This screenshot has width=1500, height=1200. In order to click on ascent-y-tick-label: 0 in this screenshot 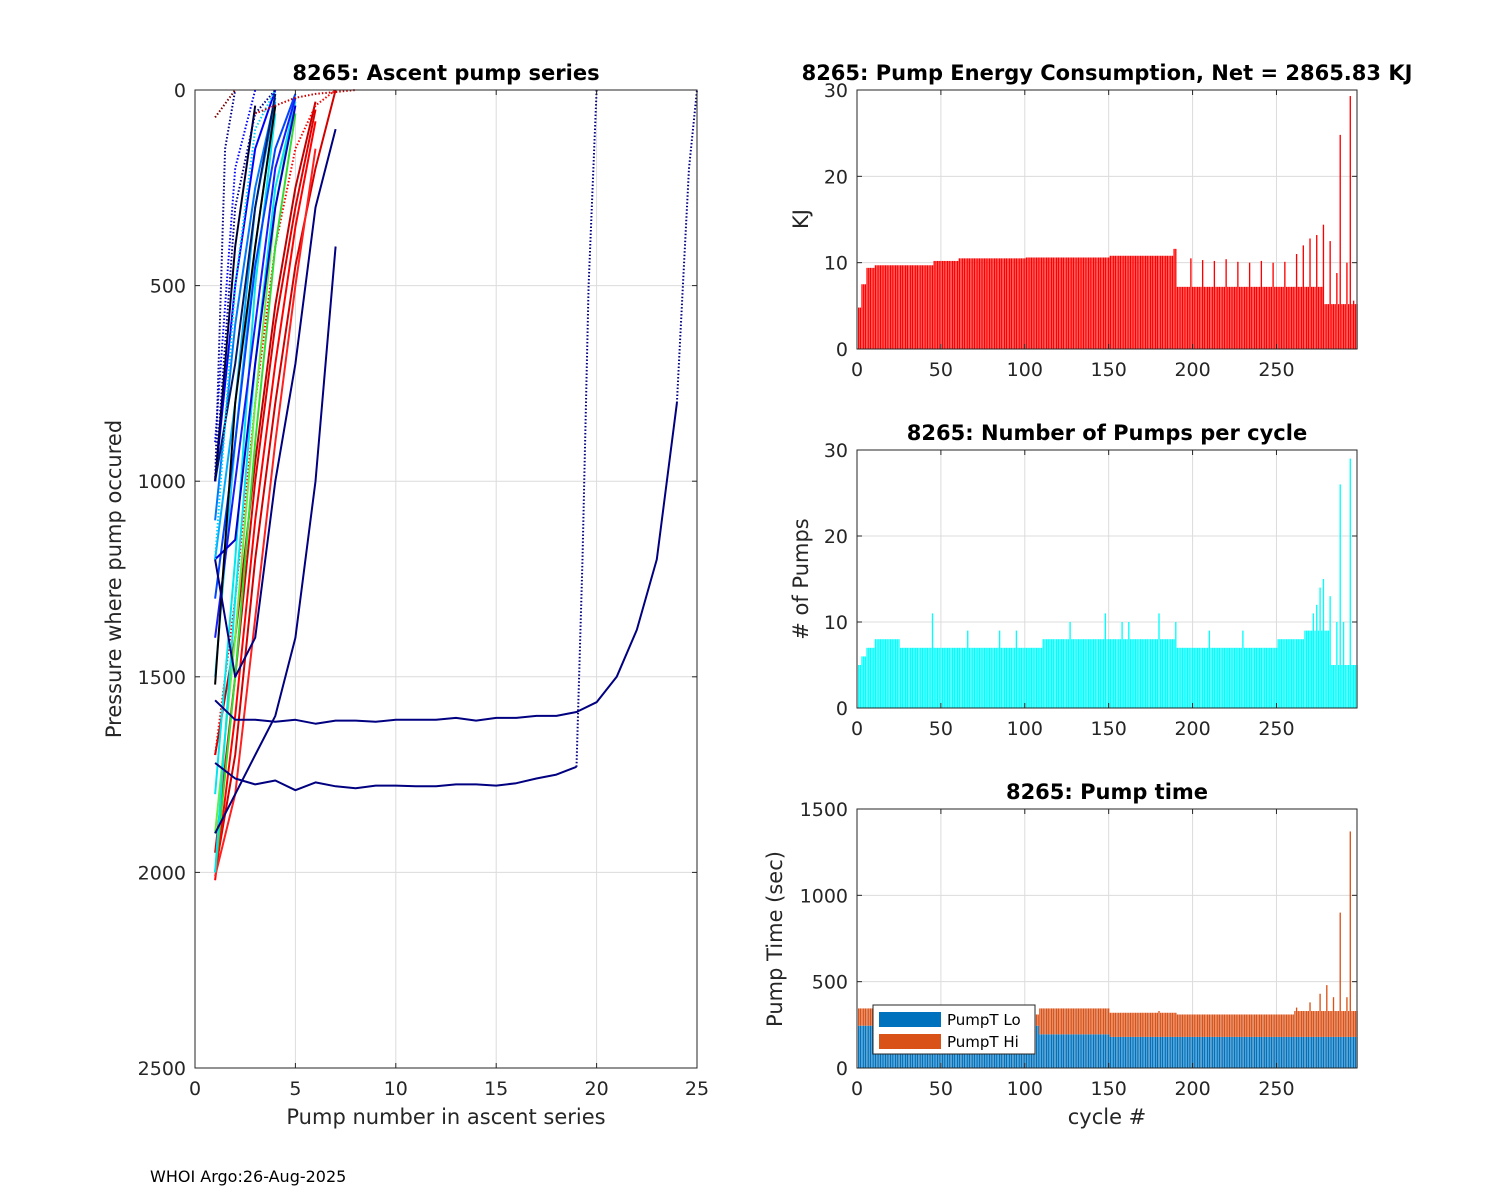, I will do `click(180, 91)`.